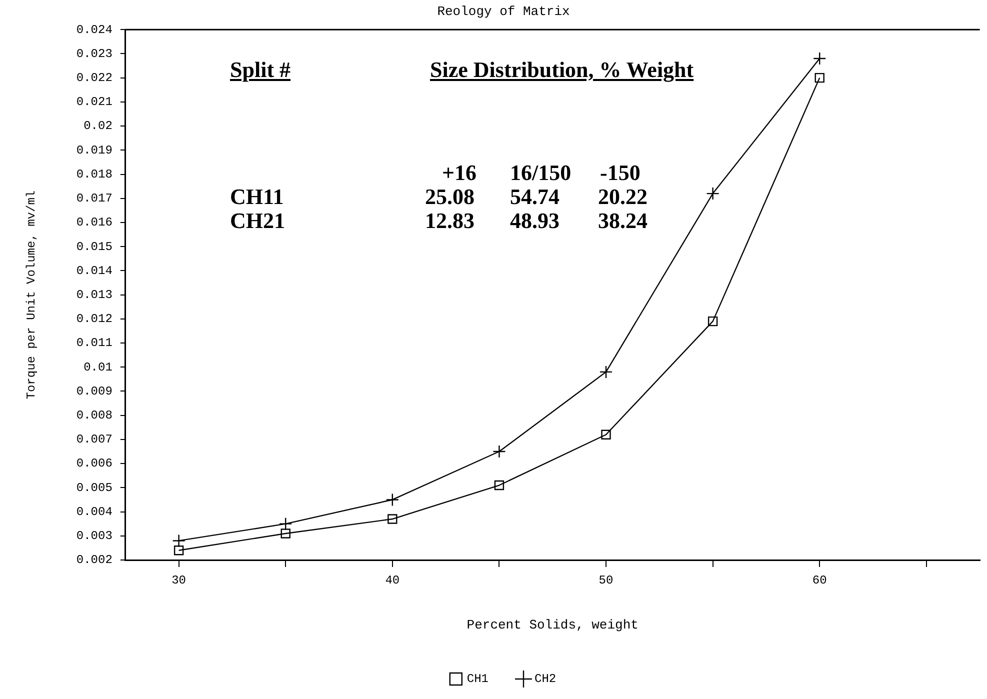  I want to click on y-tick-label: 0.012, so click(94, 319).